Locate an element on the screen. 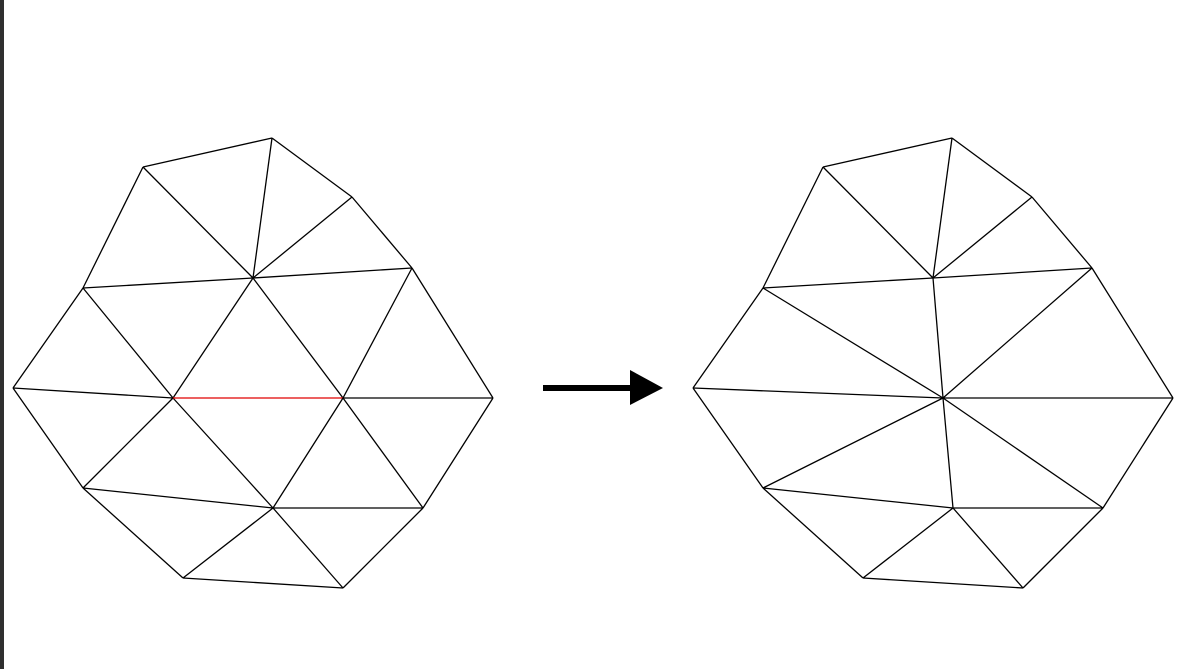 The image size is (1204, 669). arrow-head is located at coordinates (646, 387).